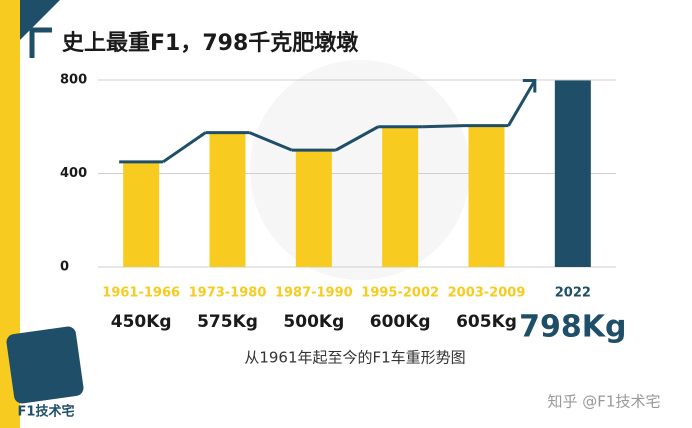 The width and height of the screenshot is (692, 428). Describe the element at coordinates (40, 42) in the screenshot. I see `title-bracket` at that location.